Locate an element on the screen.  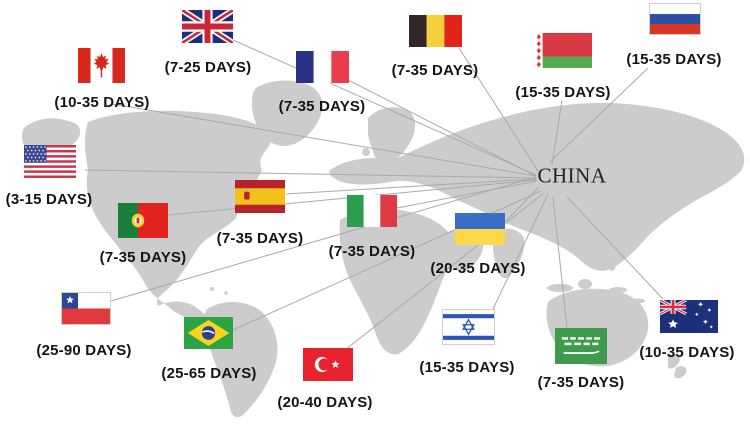
shipping-days-spain: (7-35 DAYS) is located at coordinates (260, 238).